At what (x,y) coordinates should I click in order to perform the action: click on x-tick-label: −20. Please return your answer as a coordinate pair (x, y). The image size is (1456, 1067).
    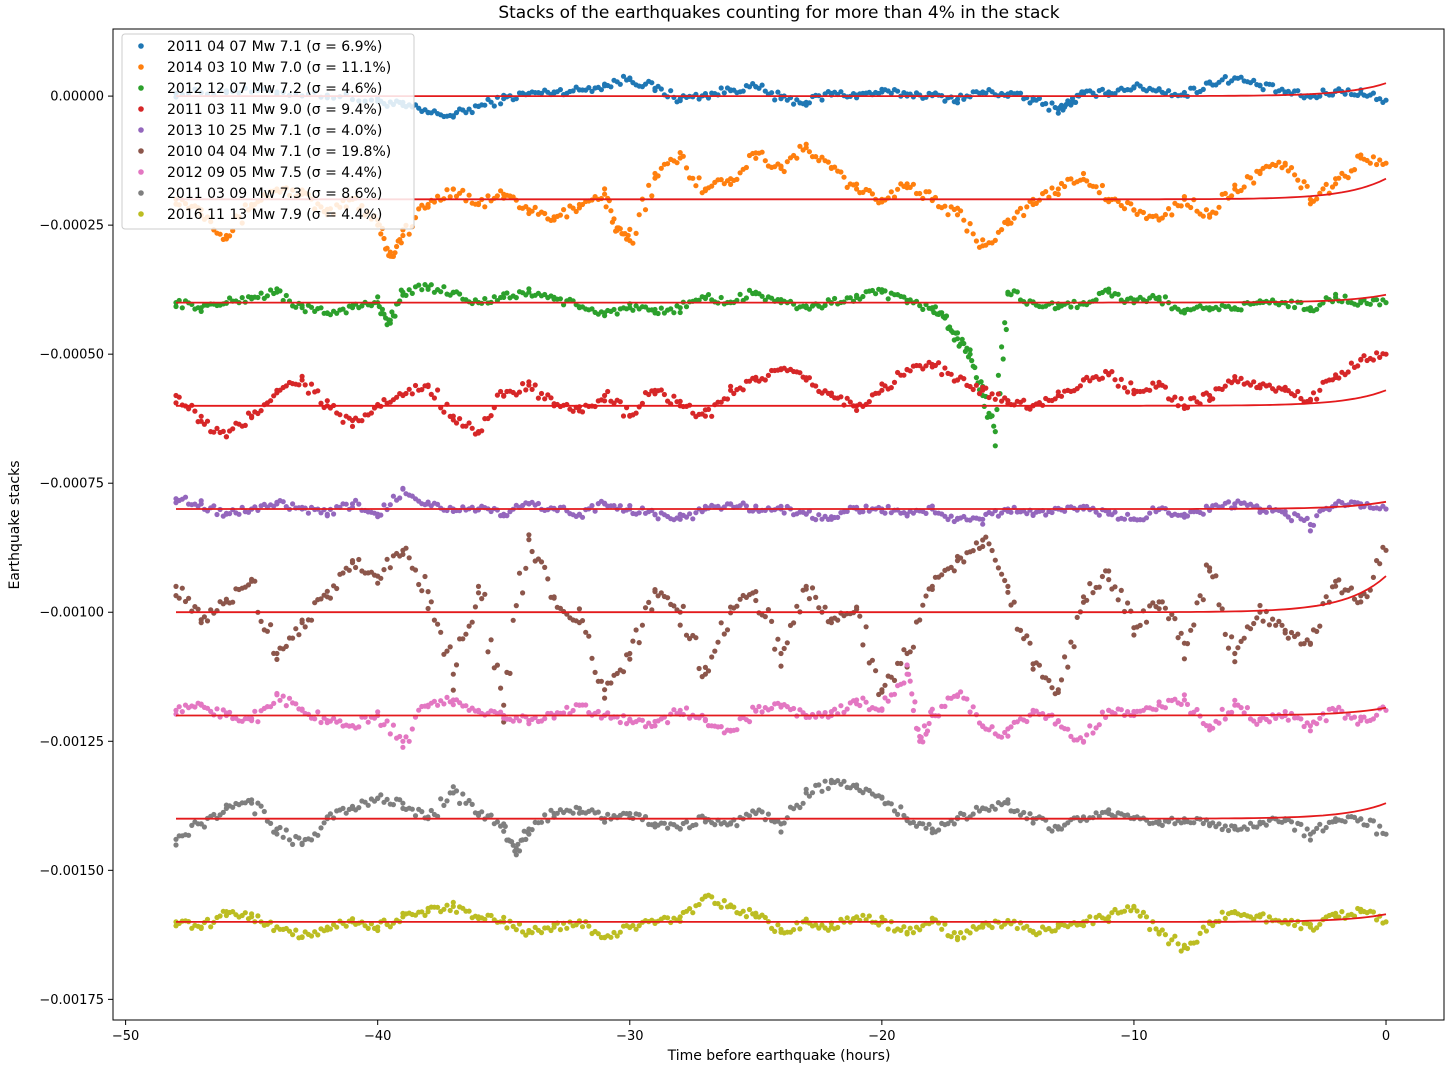
    Looking at the image, I should click on (881, 1036).